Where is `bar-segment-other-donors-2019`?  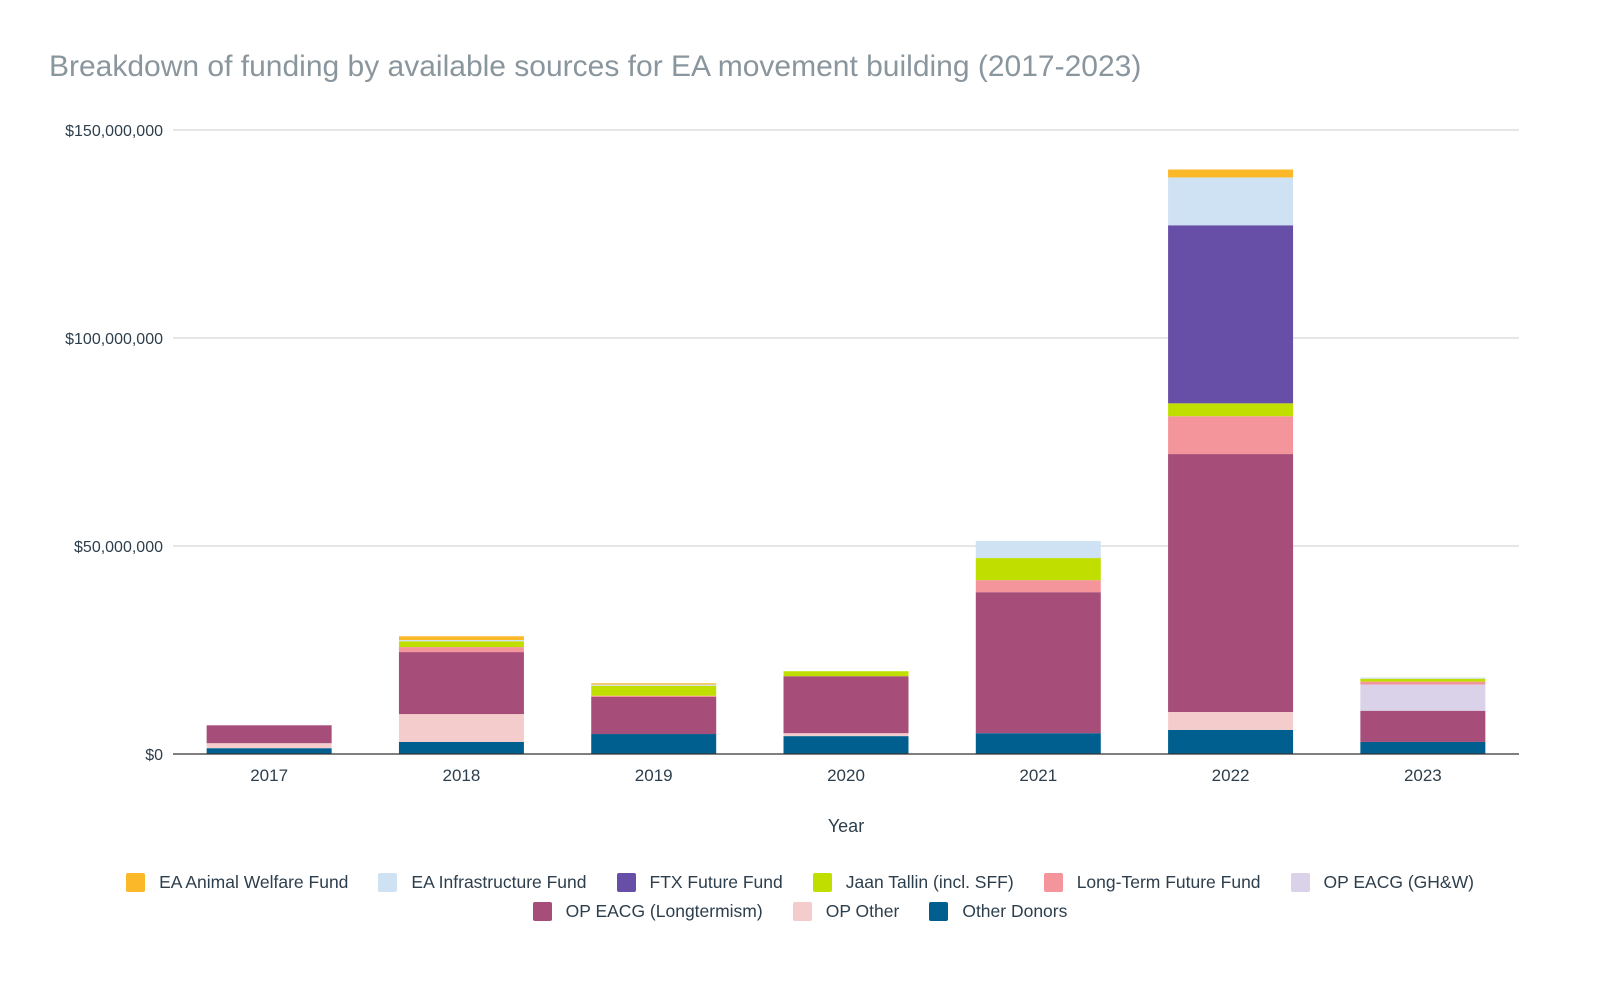 bar-segment-other-donors-2019 is located at coordinates (654, 744).